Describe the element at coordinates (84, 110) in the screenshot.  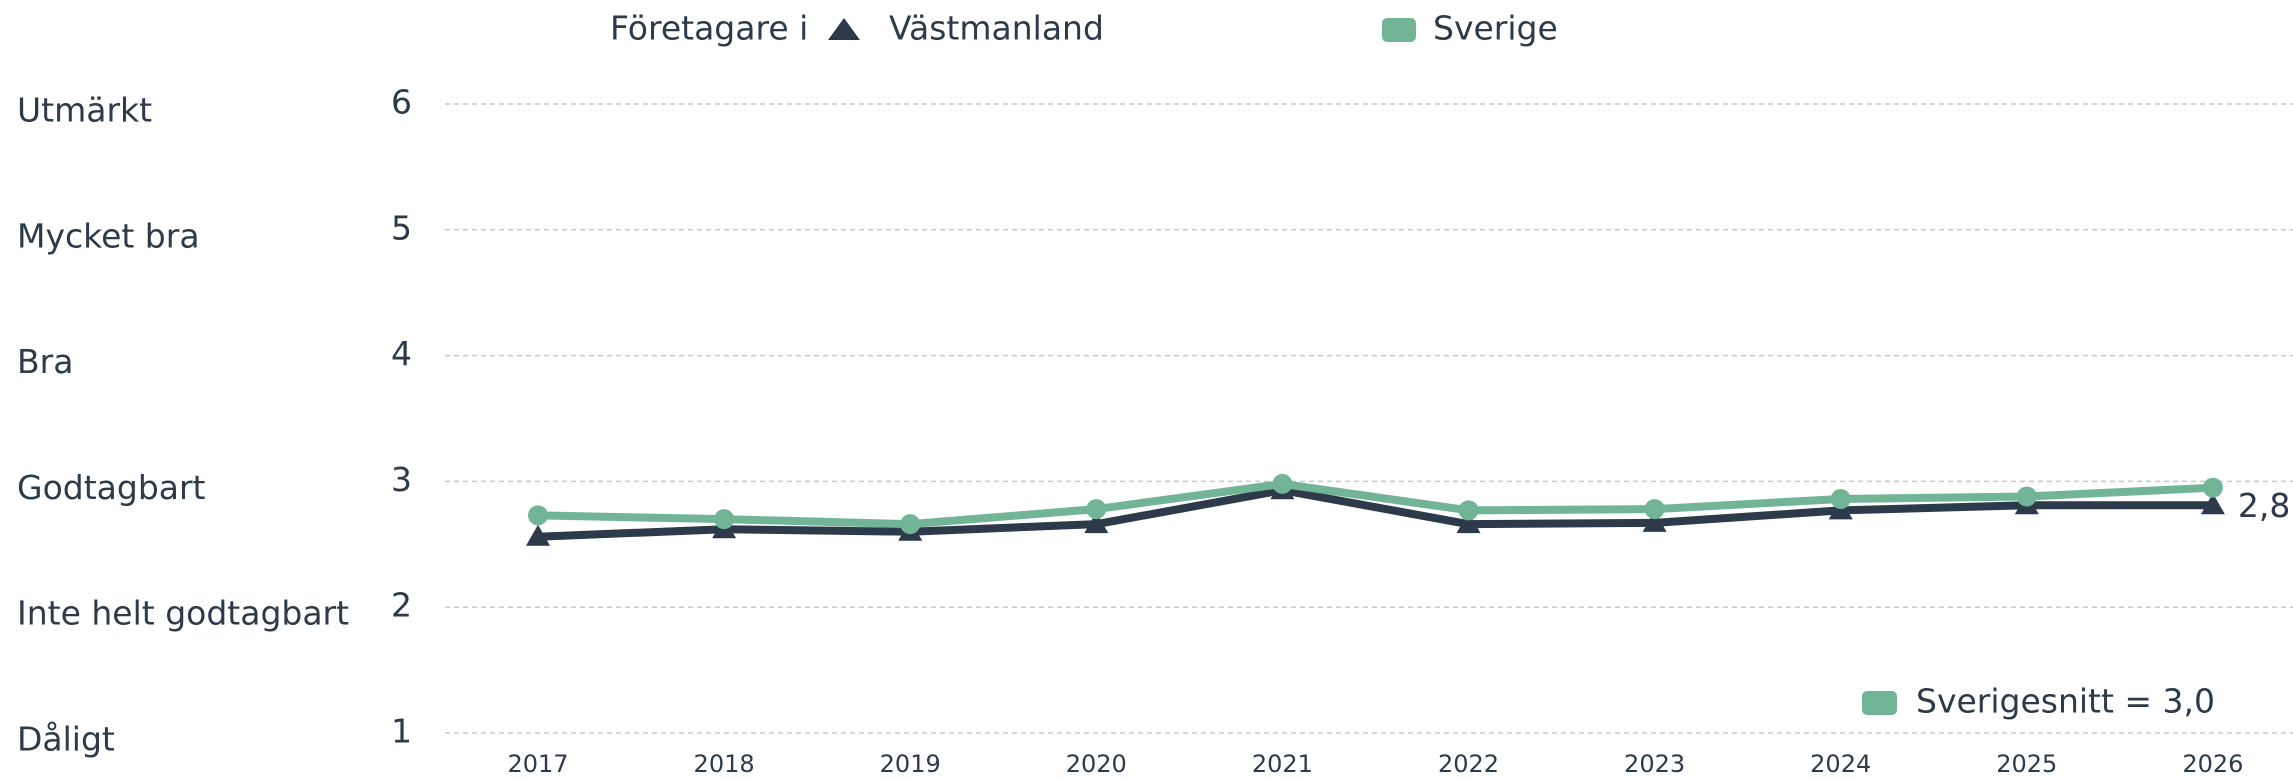
I see `y-description: Utmärkt` at that location.